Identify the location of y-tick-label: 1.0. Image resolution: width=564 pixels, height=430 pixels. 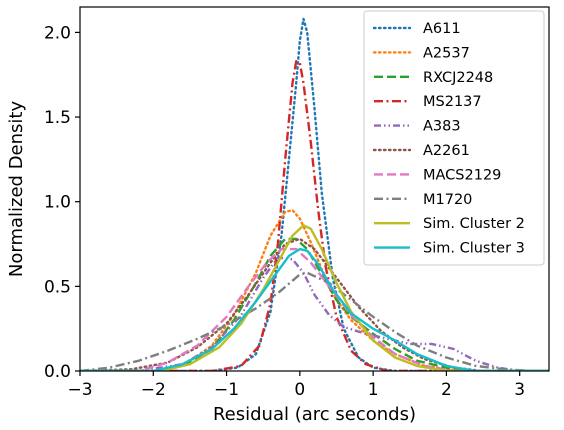
(57, 203).